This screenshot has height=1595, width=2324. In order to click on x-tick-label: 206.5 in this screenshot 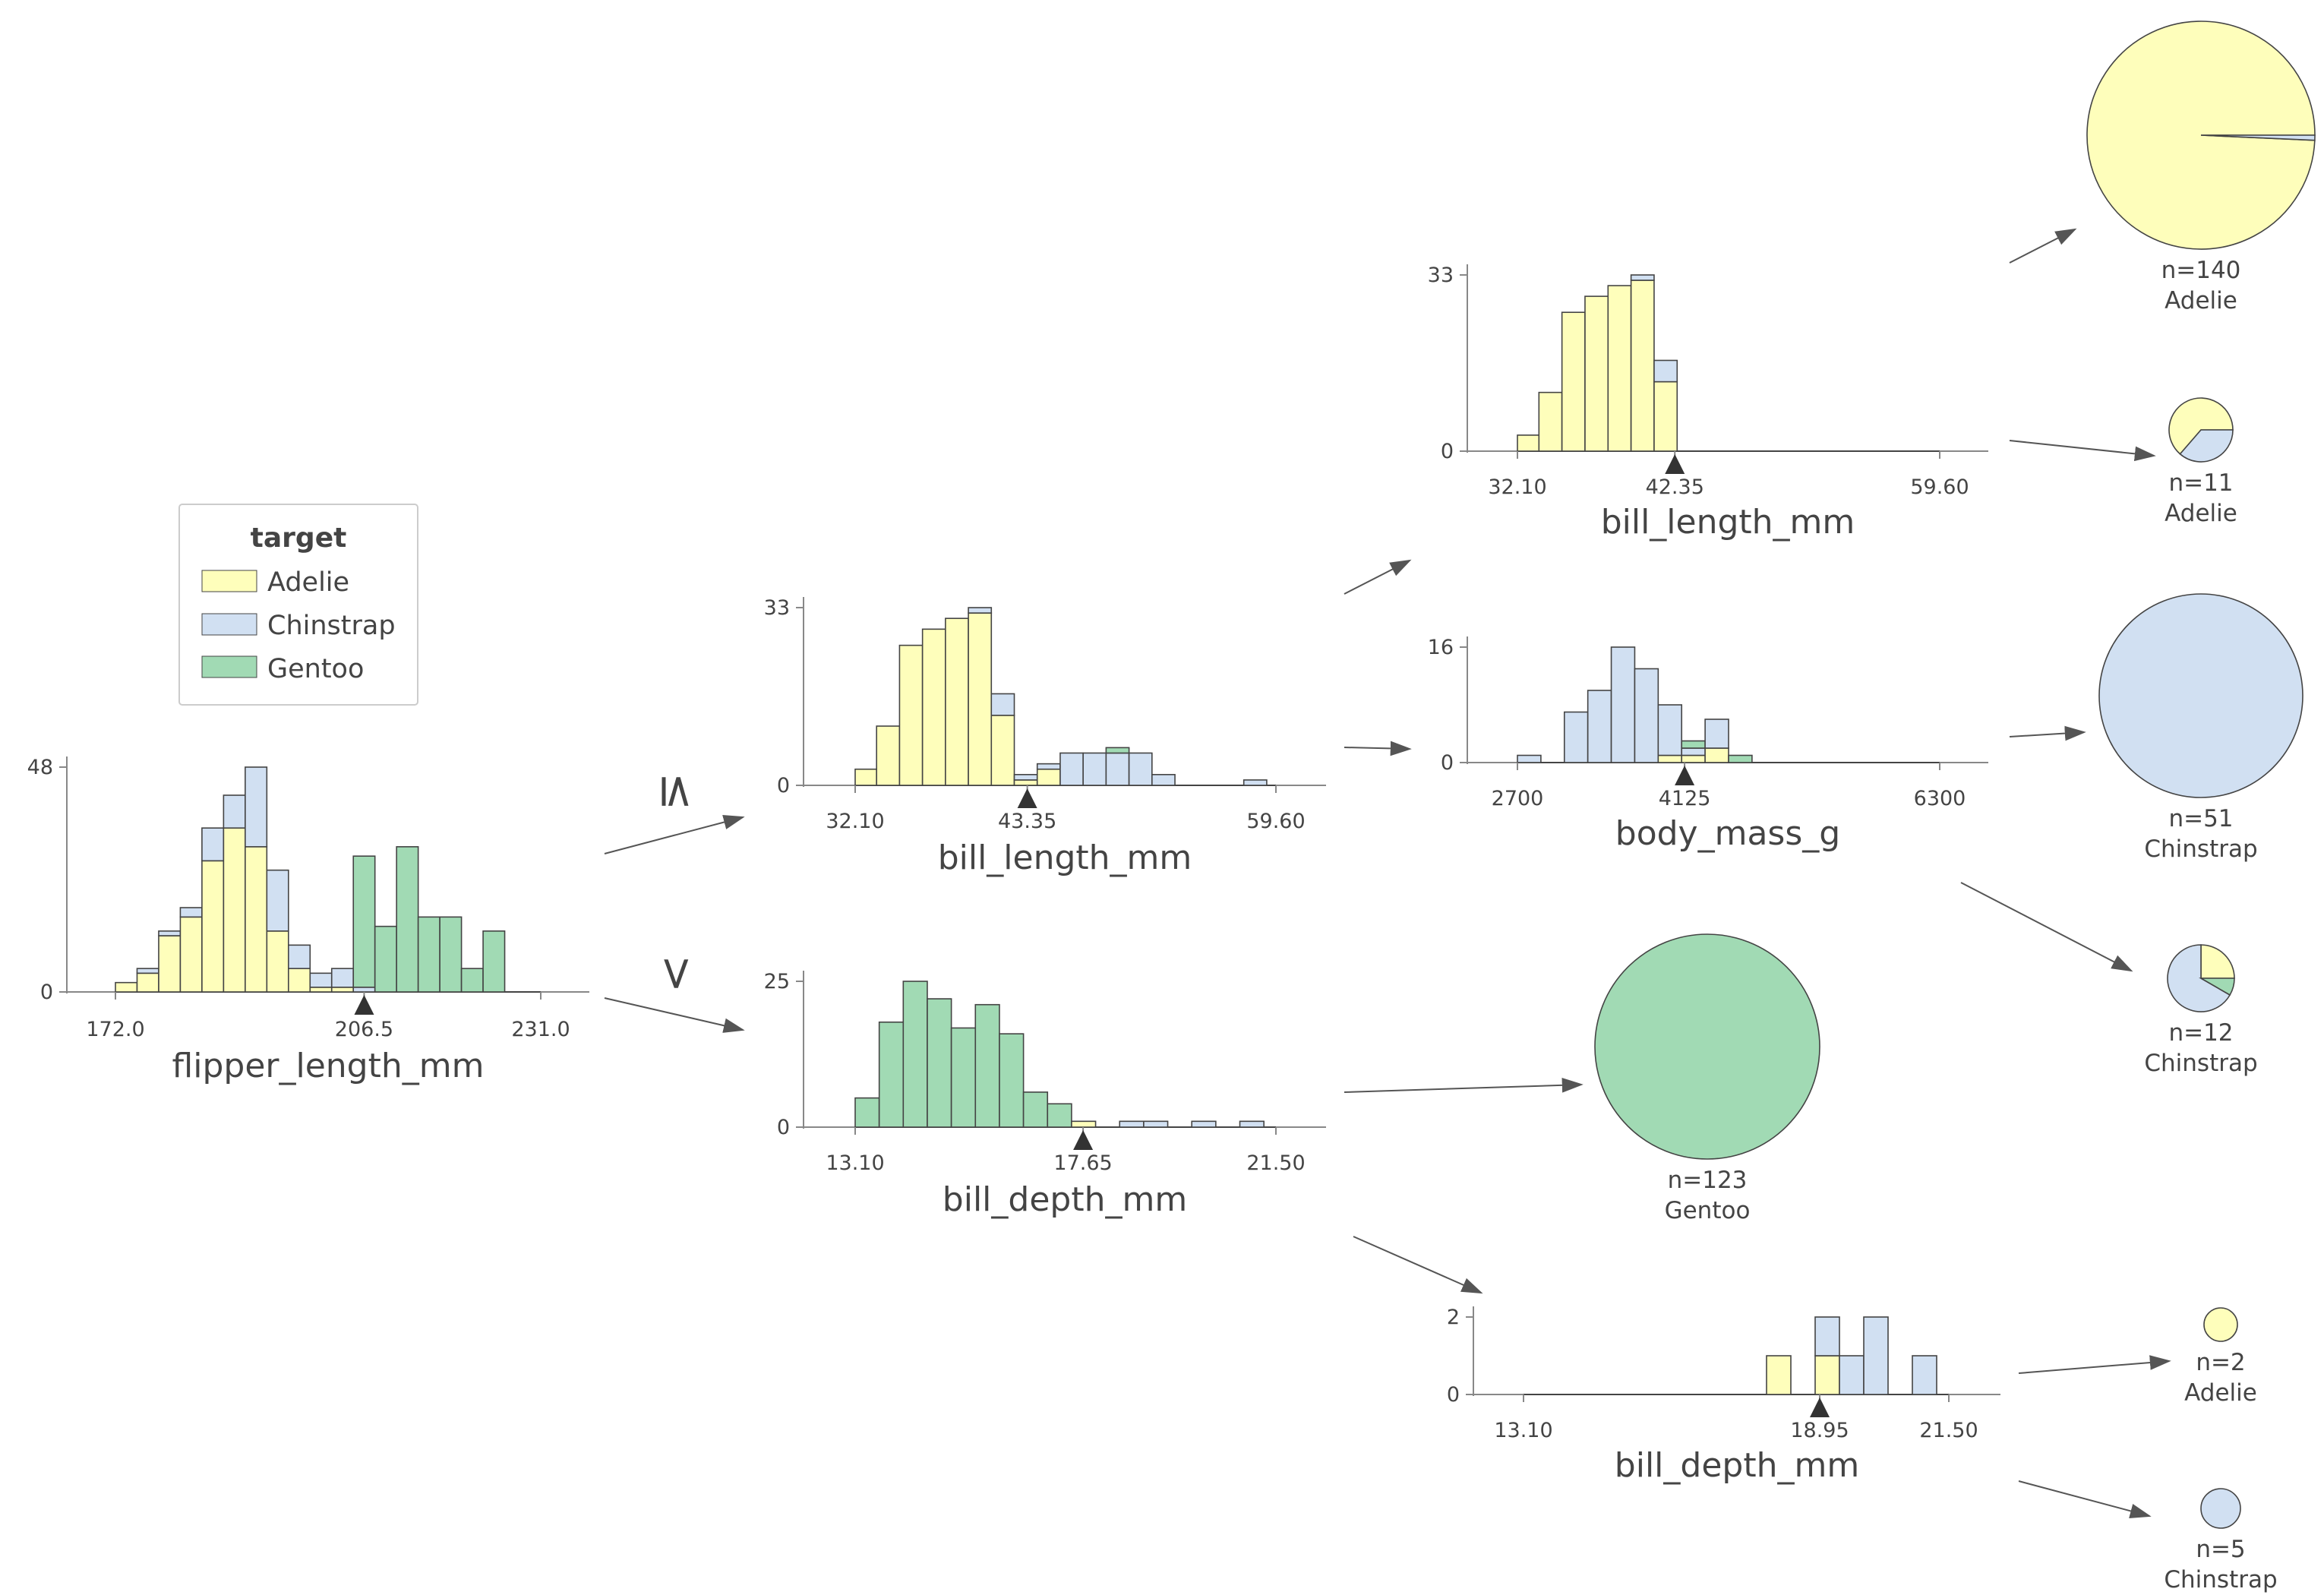, I will do `click(364, 1029)`.